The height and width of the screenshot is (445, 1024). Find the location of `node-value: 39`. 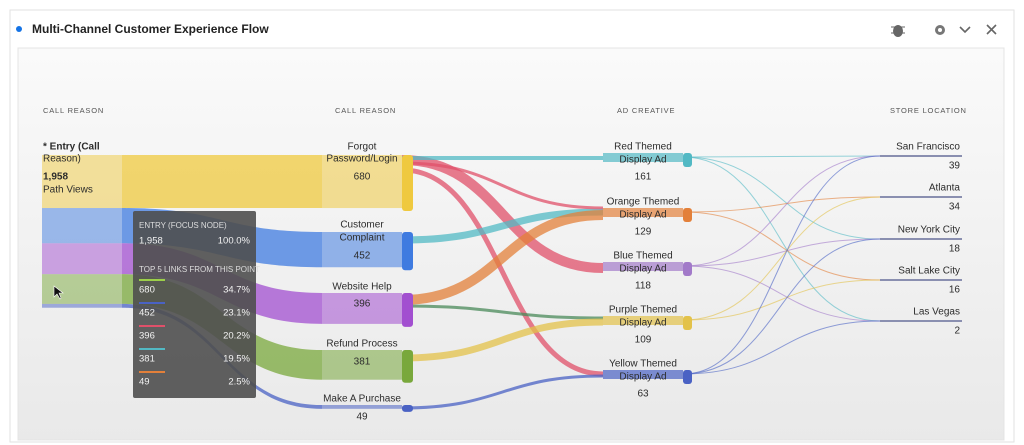

node-value: 39 is located at coordinates (955, 166).